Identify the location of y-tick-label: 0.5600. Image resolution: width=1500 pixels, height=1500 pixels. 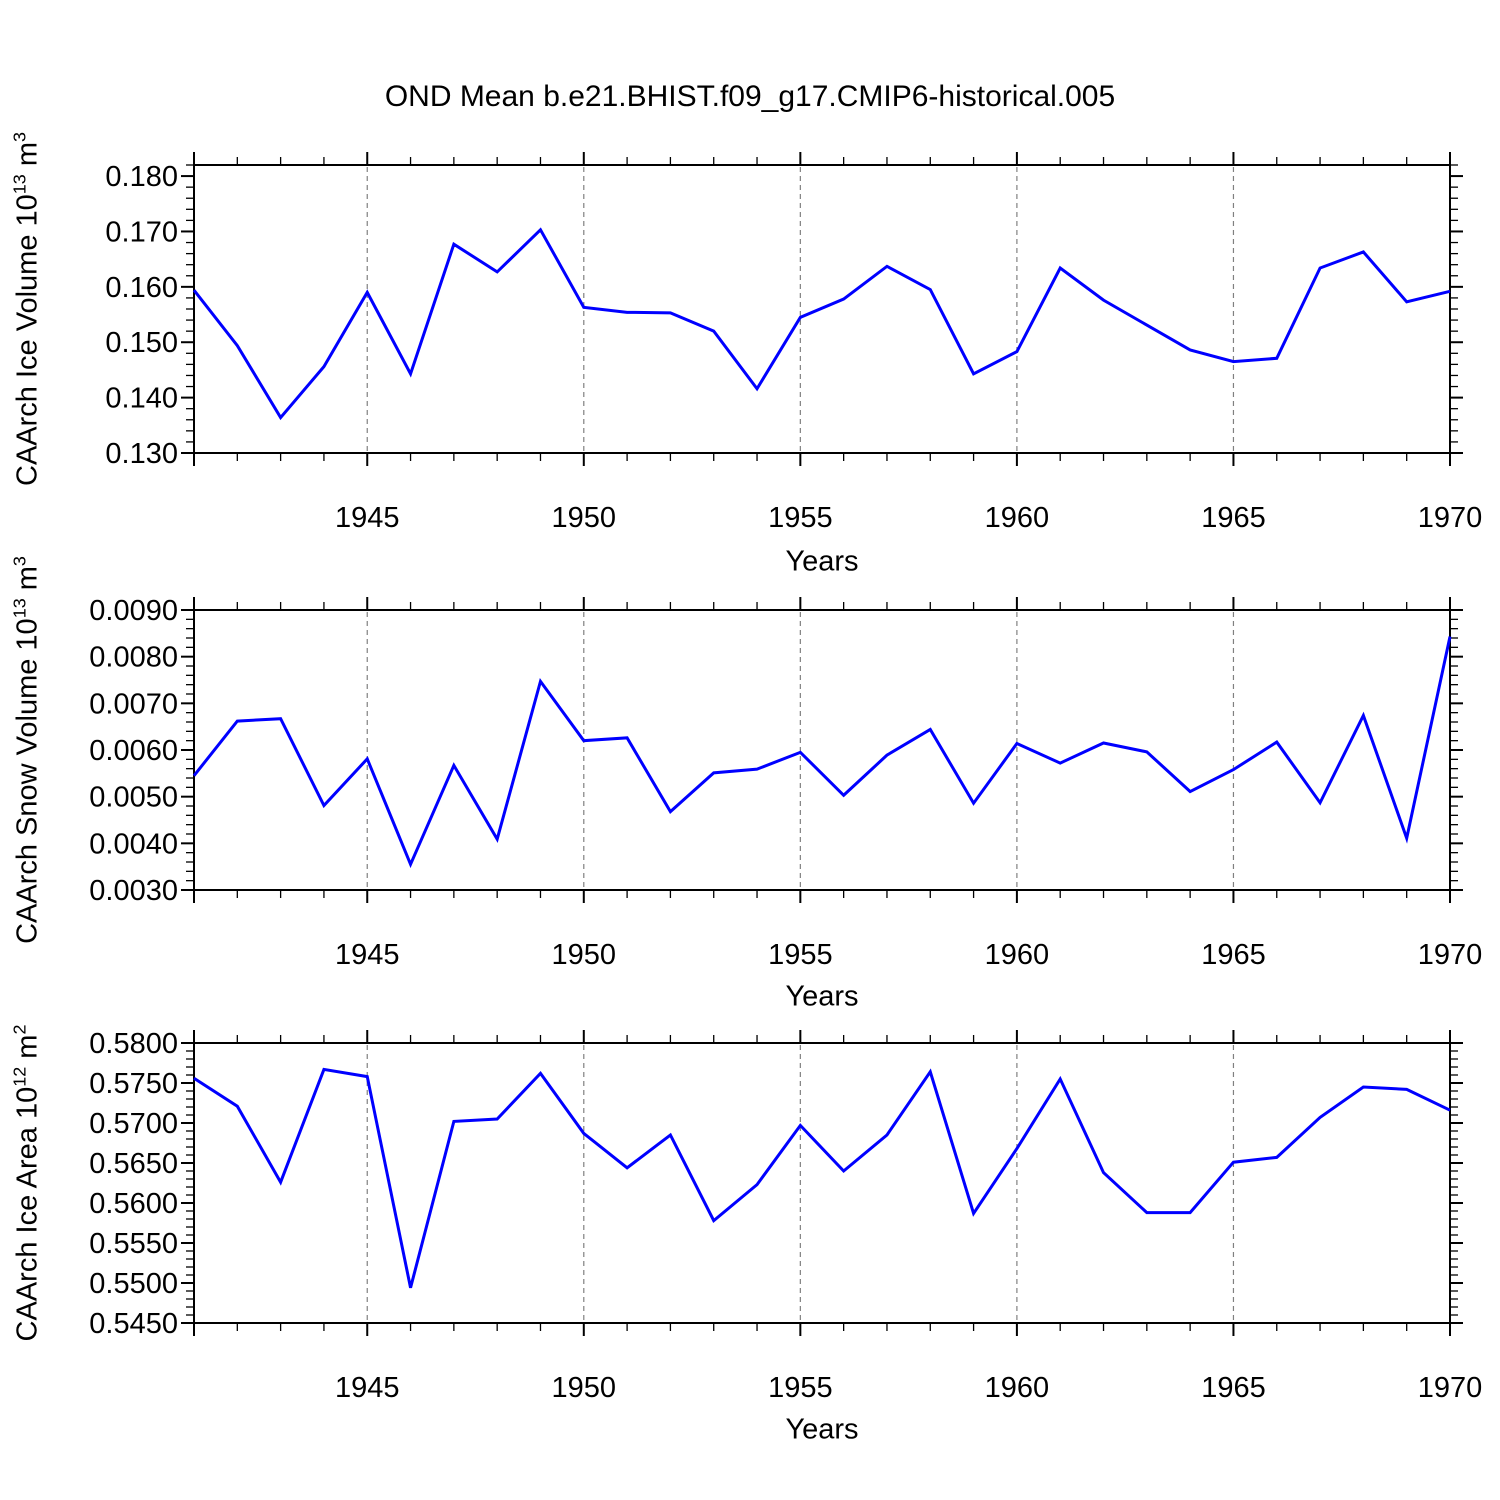
(133, 1204).